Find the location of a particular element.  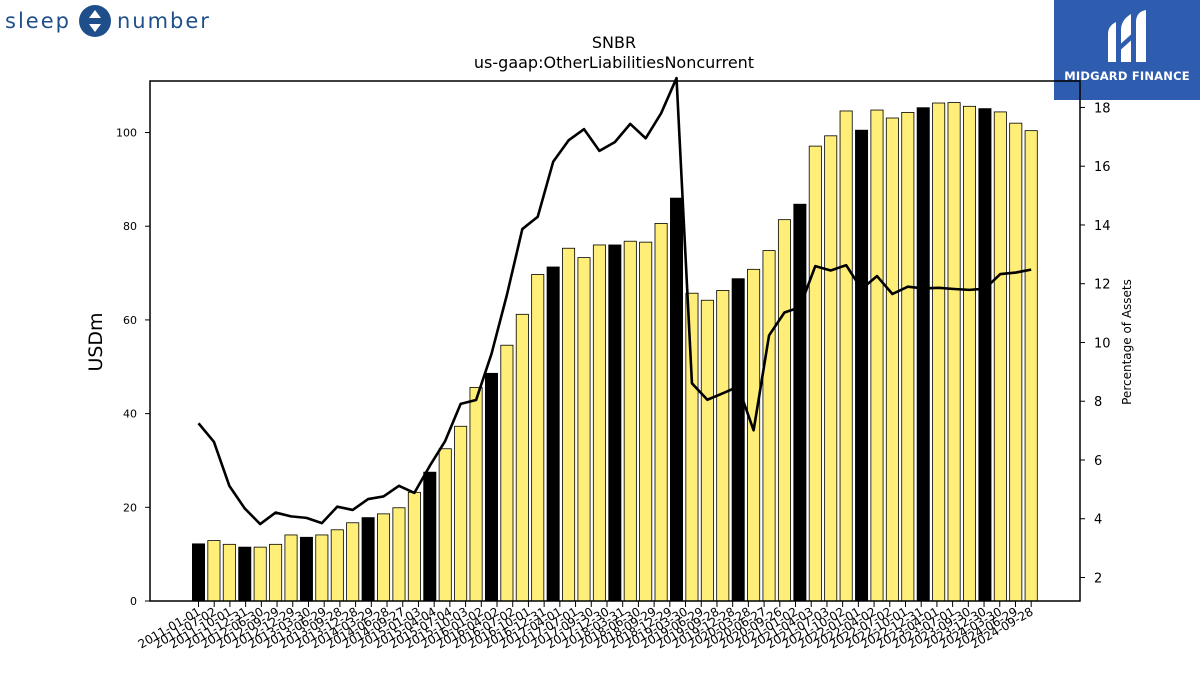

y2-tick-label: 12 is located at coordinates (1102, 285).